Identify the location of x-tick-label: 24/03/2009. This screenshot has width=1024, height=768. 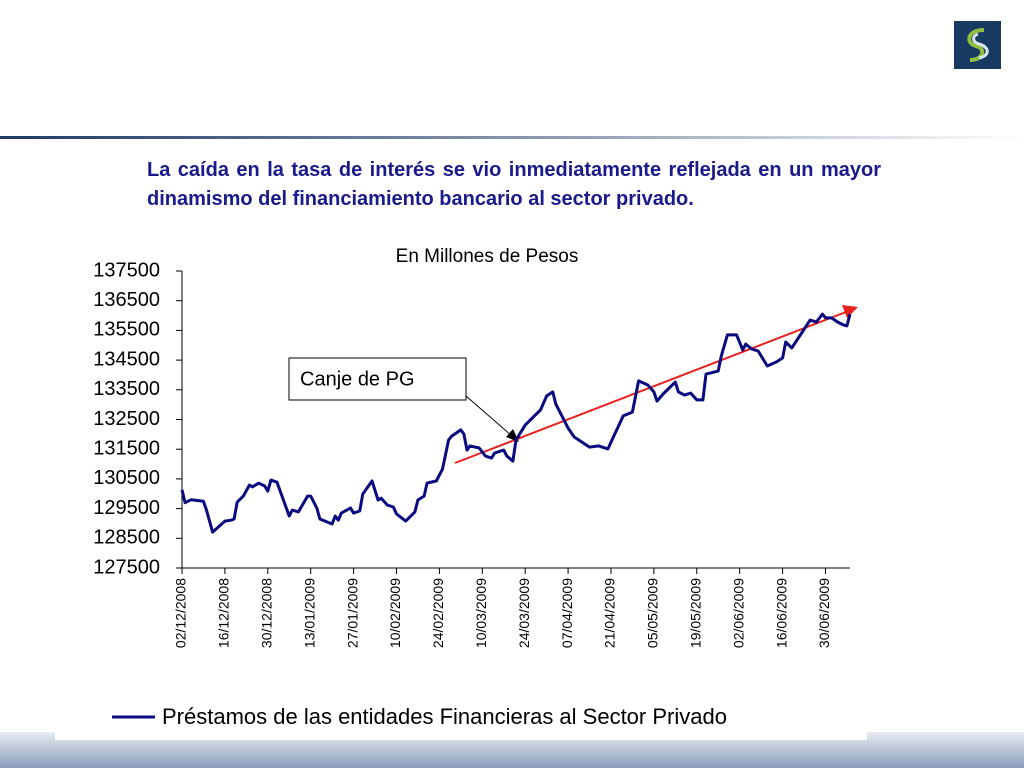
(524, 613).